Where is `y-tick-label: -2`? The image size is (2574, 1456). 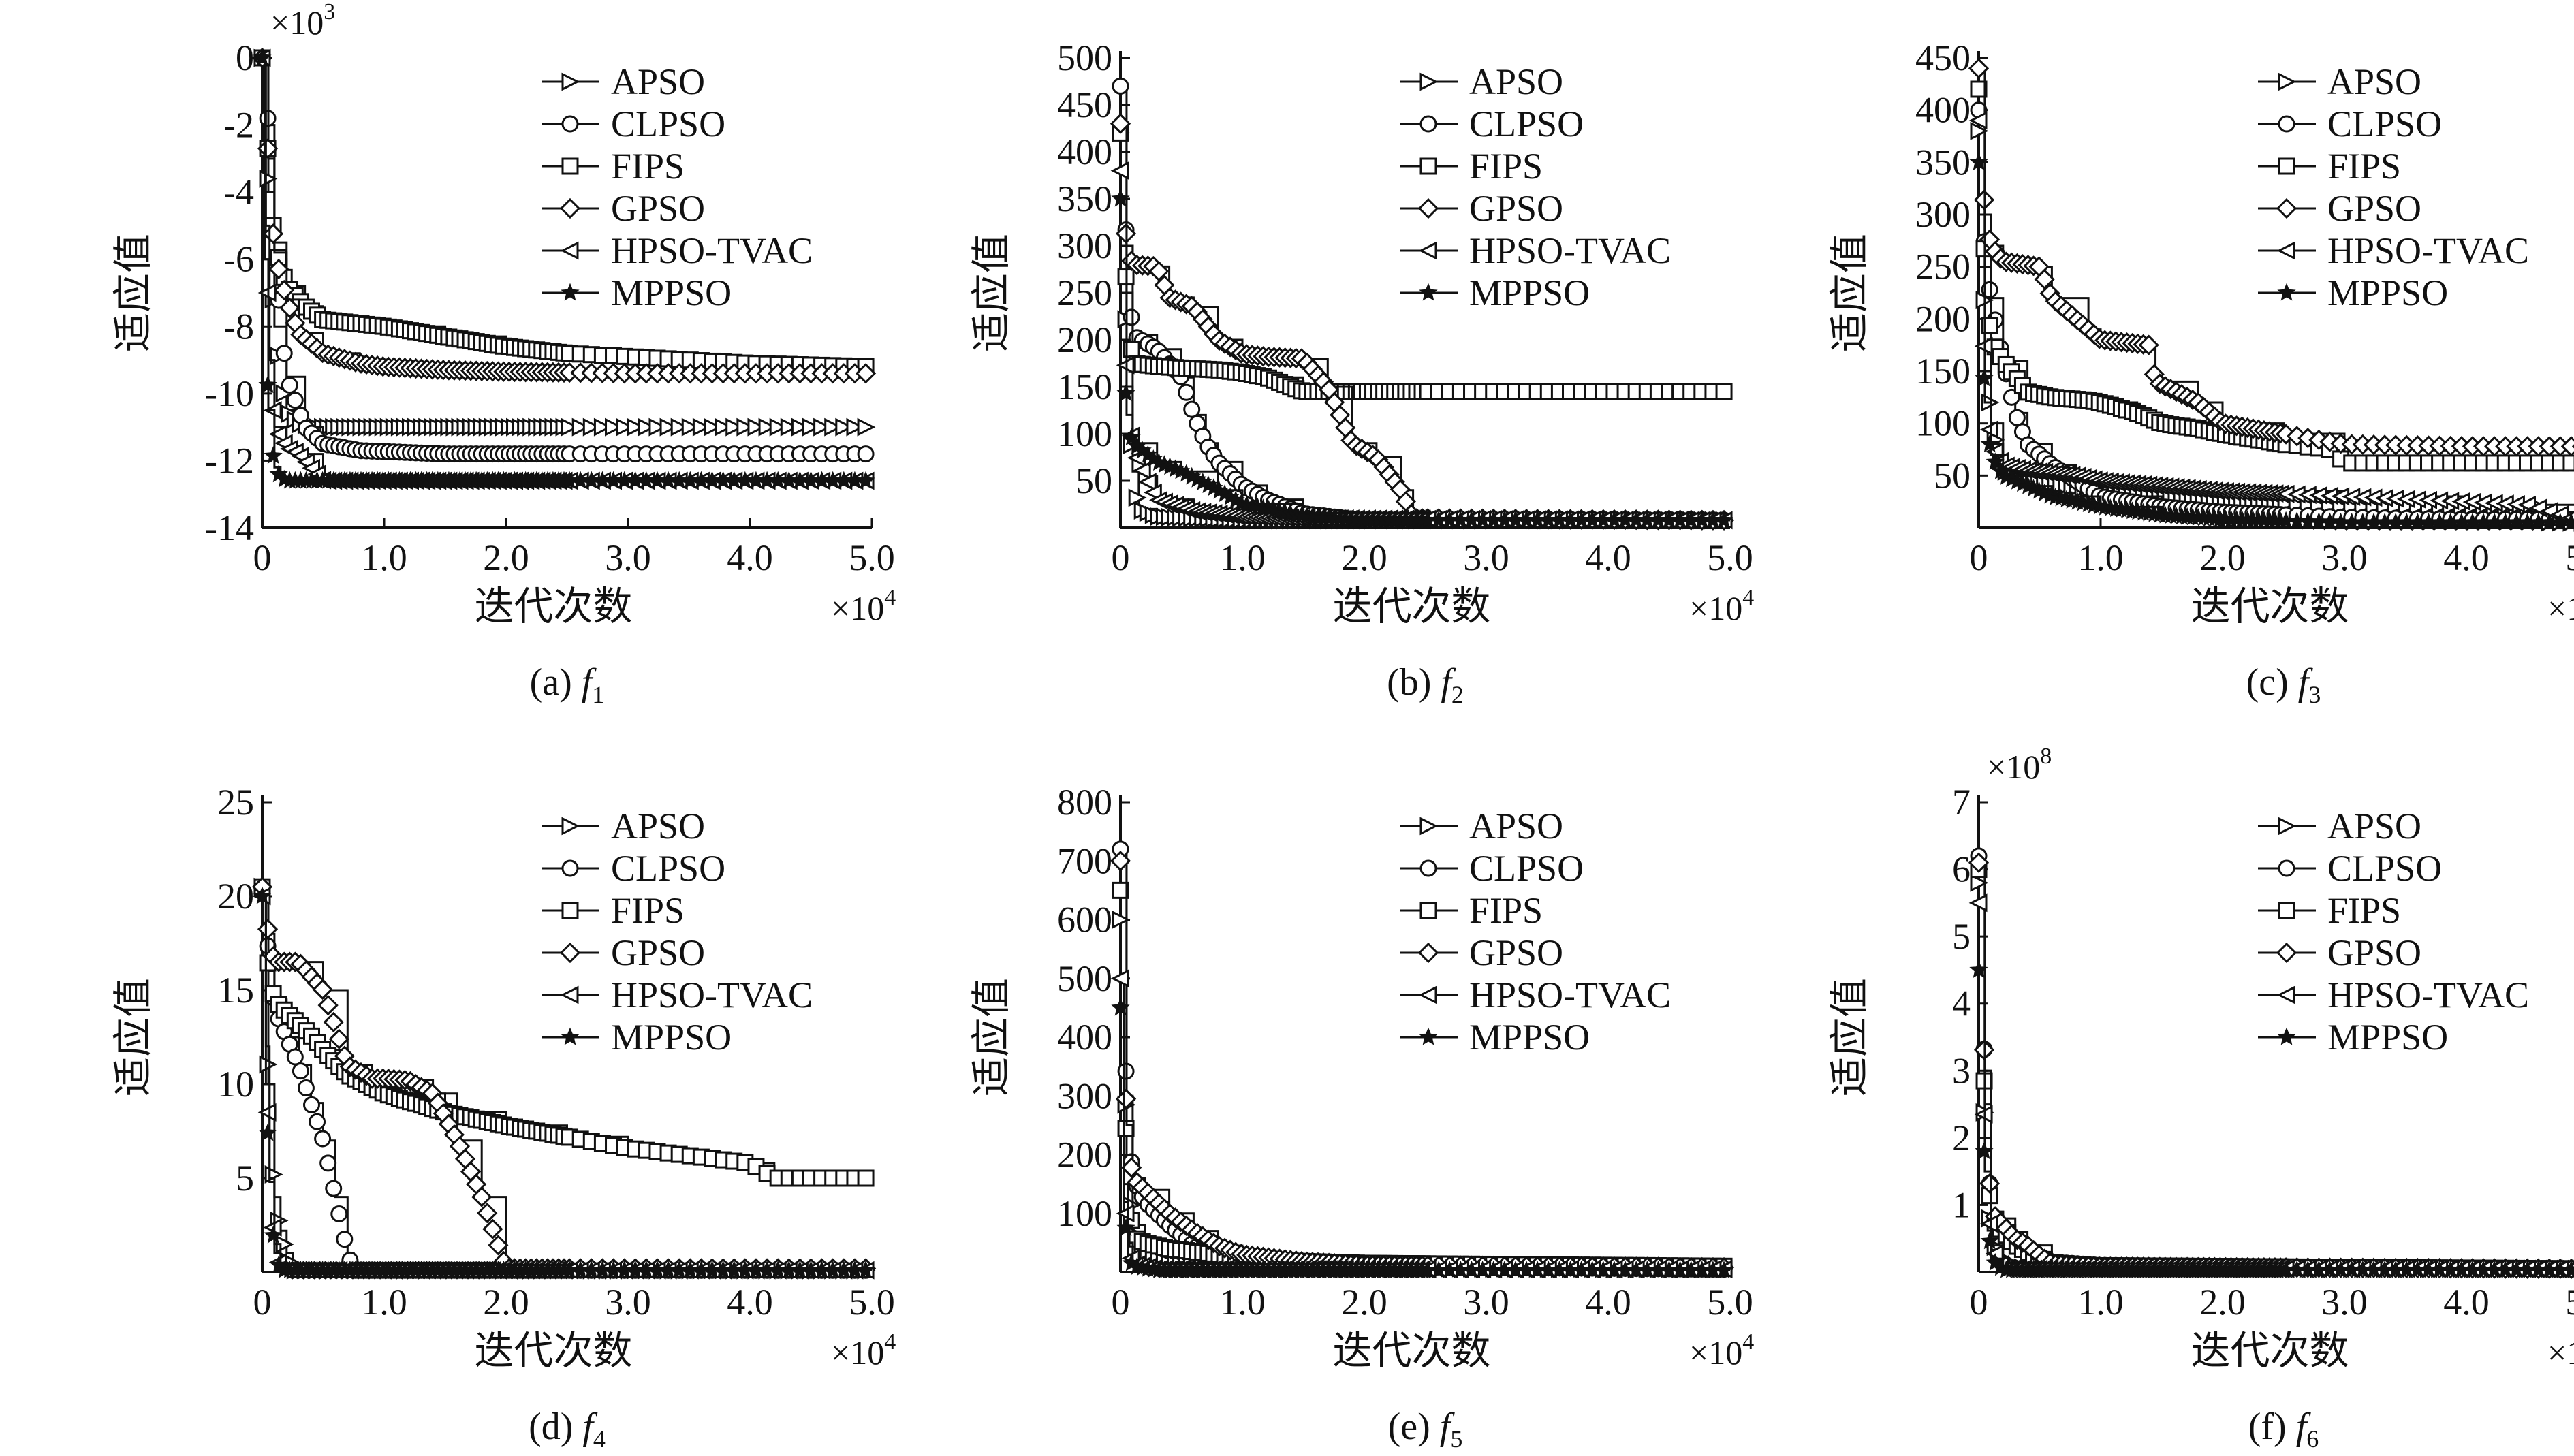 y-tick-label: -2 is located at coordinates (238, 125).